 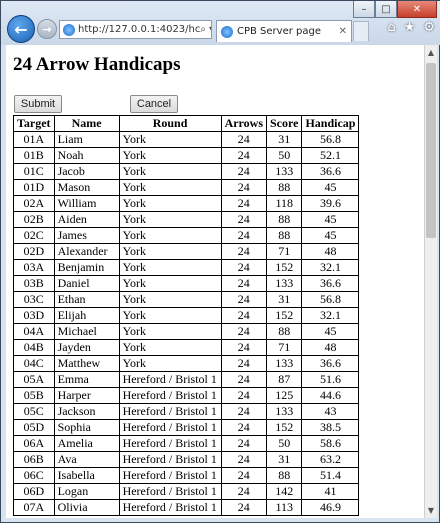 What do you see at coordinates (186, 508) in the screenshot?
I see `table-row: 07A Olivia Hereford / Bristol 1 24 113 46.9` at bounding box center [186, 508].